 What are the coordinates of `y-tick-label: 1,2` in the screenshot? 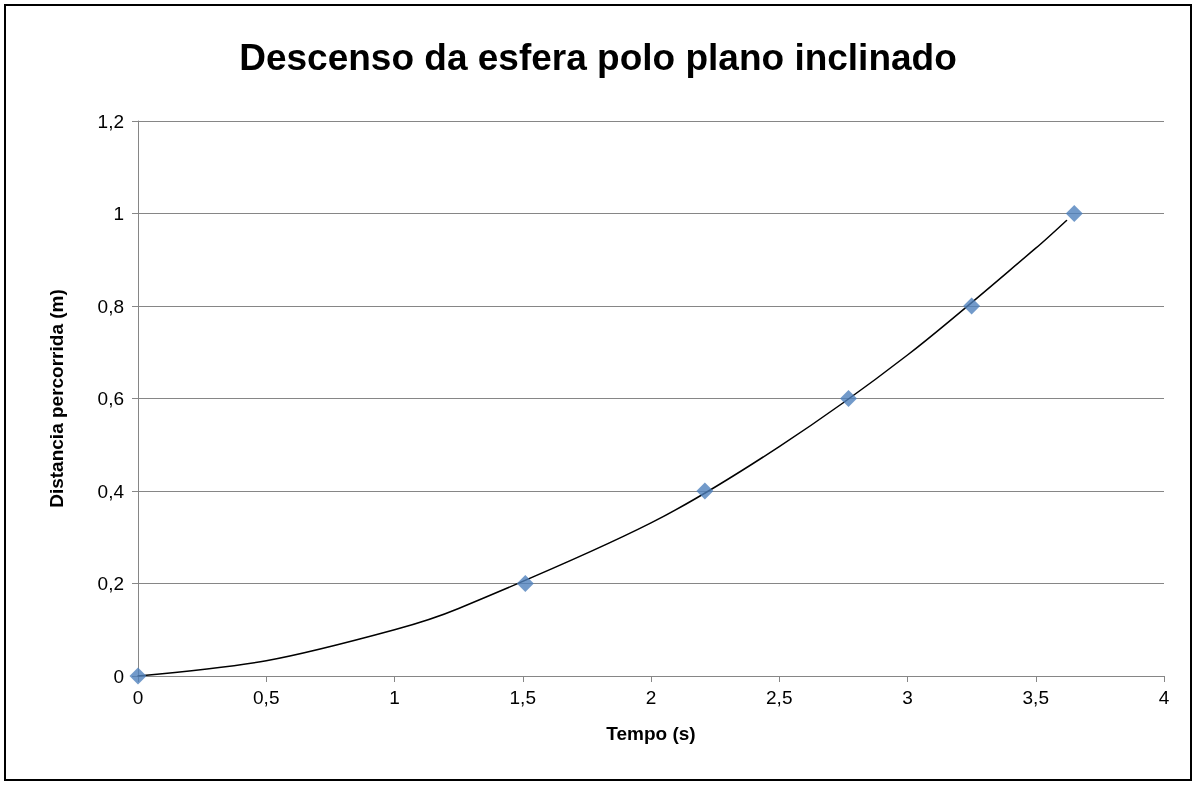 It's located at (110, 121).